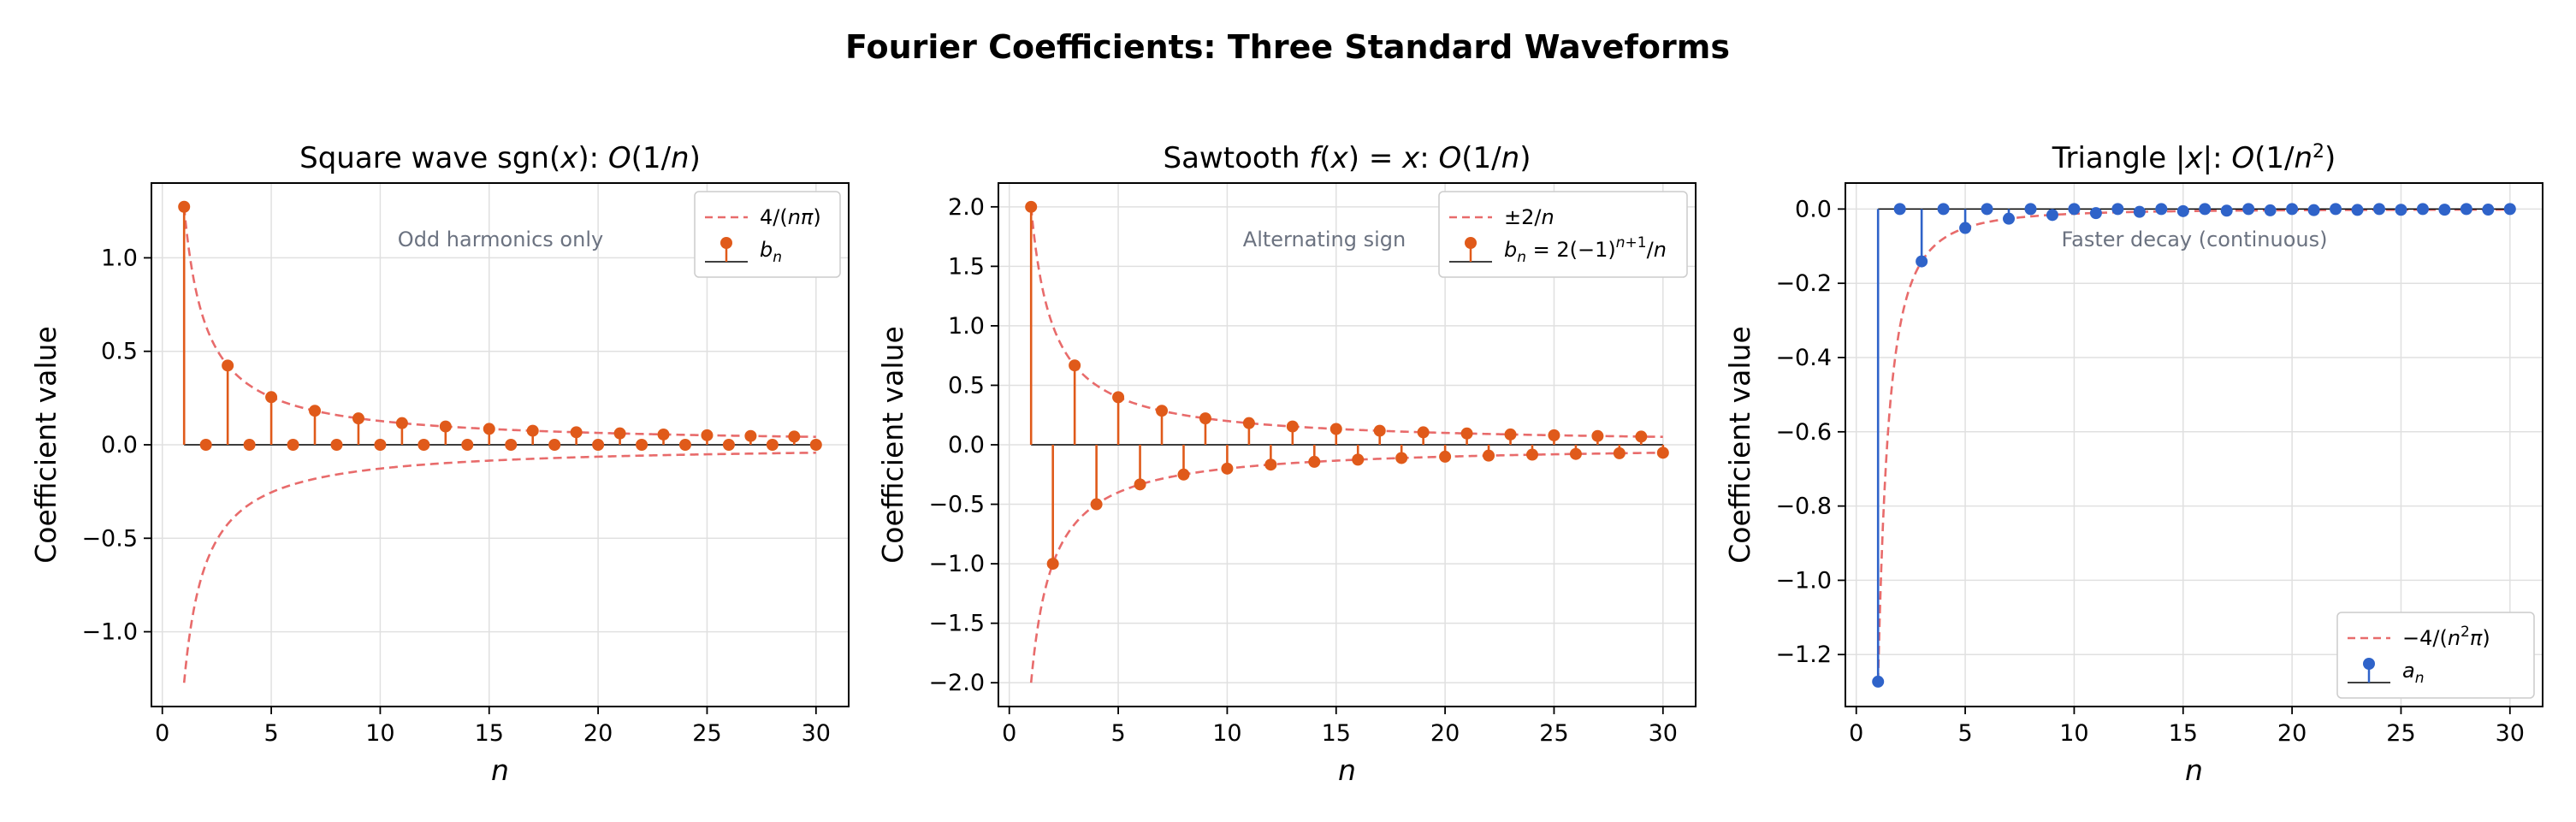 Image resolution: width=2576 pixels, height=822 pixels. I want to click on envelope-curves, so click(2193, 445).